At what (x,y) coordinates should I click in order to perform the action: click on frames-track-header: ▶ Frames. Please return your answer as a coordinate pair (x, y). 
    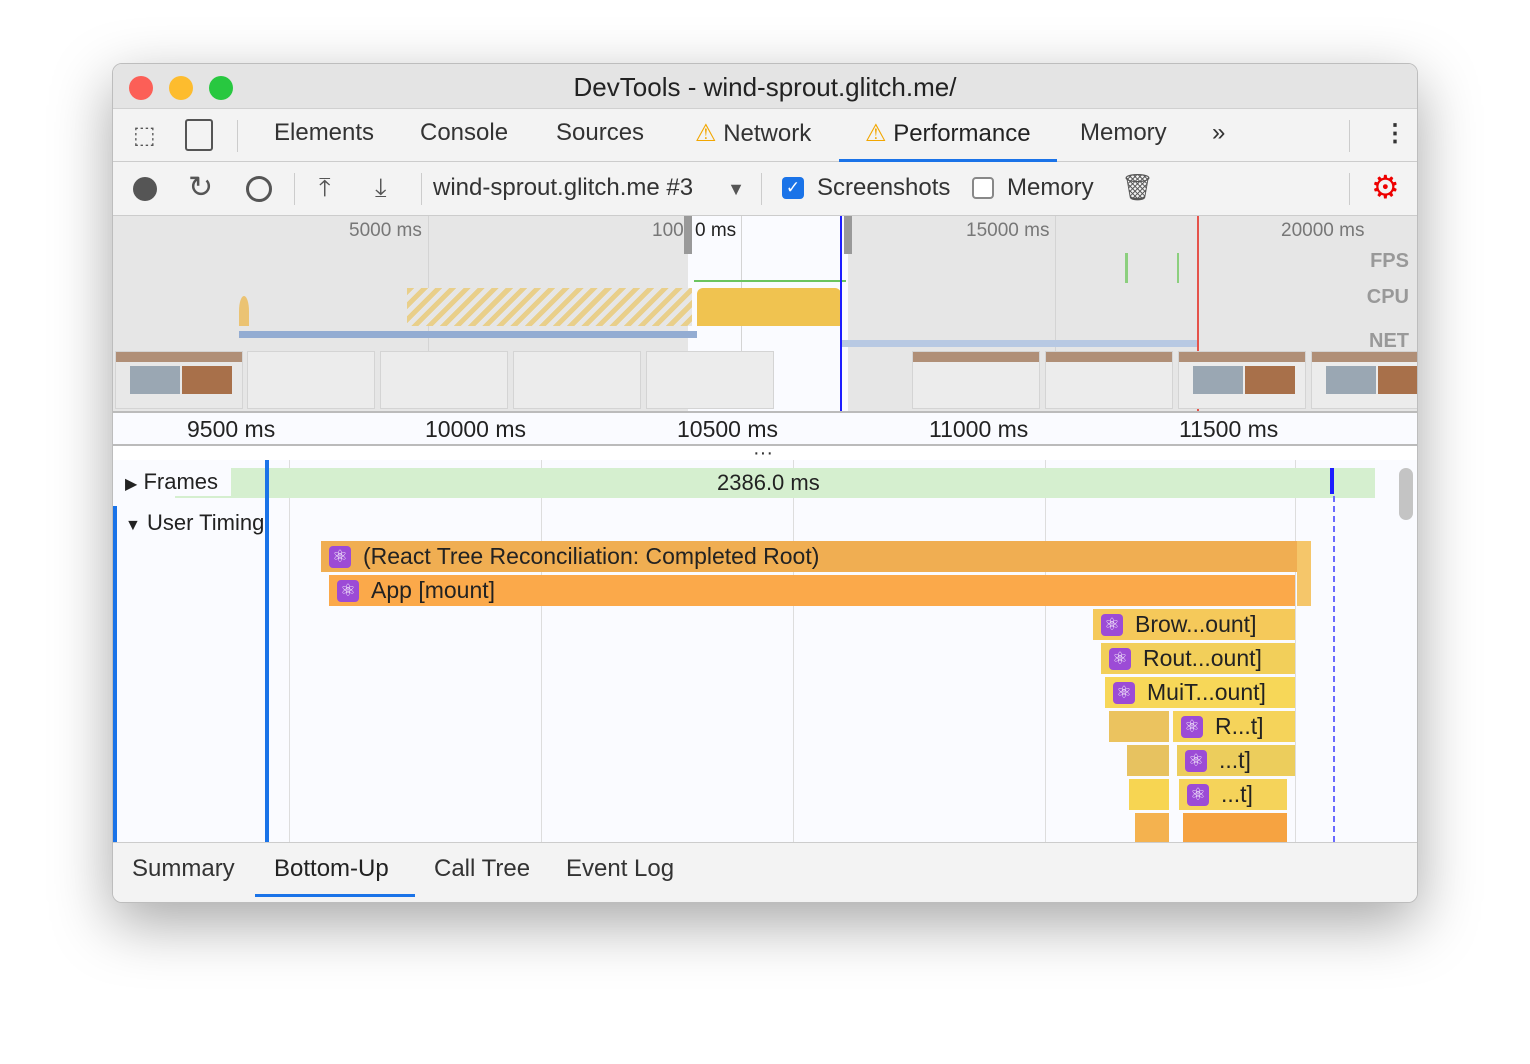
    Looking at the image, I should click on (172, 482).